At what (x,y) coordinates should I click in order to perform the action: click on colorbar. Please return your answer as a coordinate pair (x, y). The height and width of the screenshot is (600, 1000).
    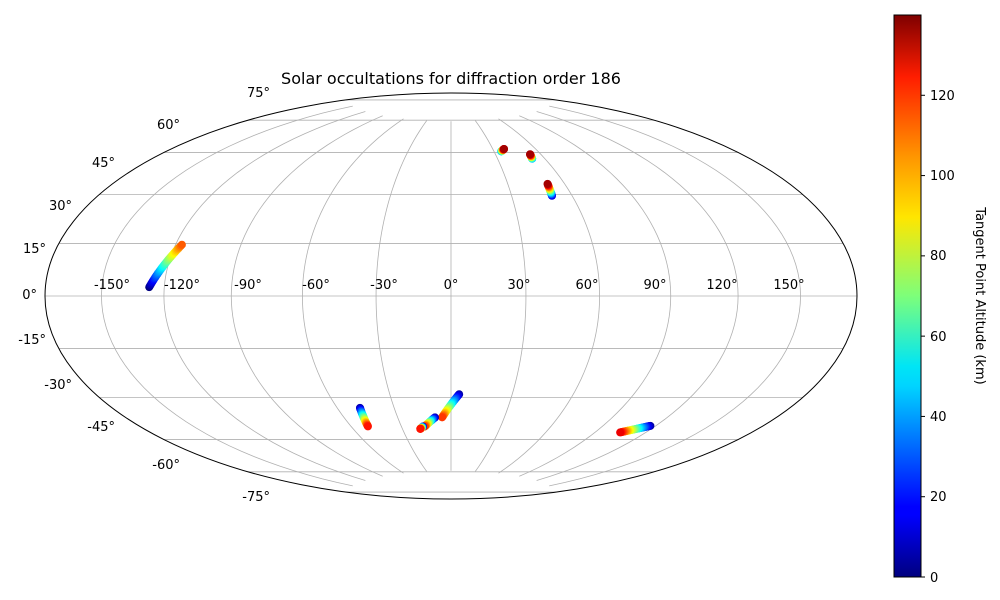
    Looking at the image, I should click on (907, 296).